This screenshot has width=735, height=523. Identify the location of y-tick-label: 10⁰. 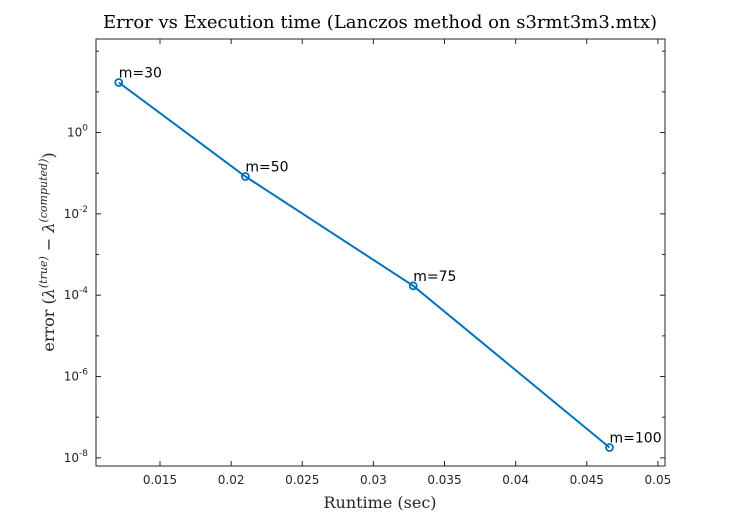
(77, 132).